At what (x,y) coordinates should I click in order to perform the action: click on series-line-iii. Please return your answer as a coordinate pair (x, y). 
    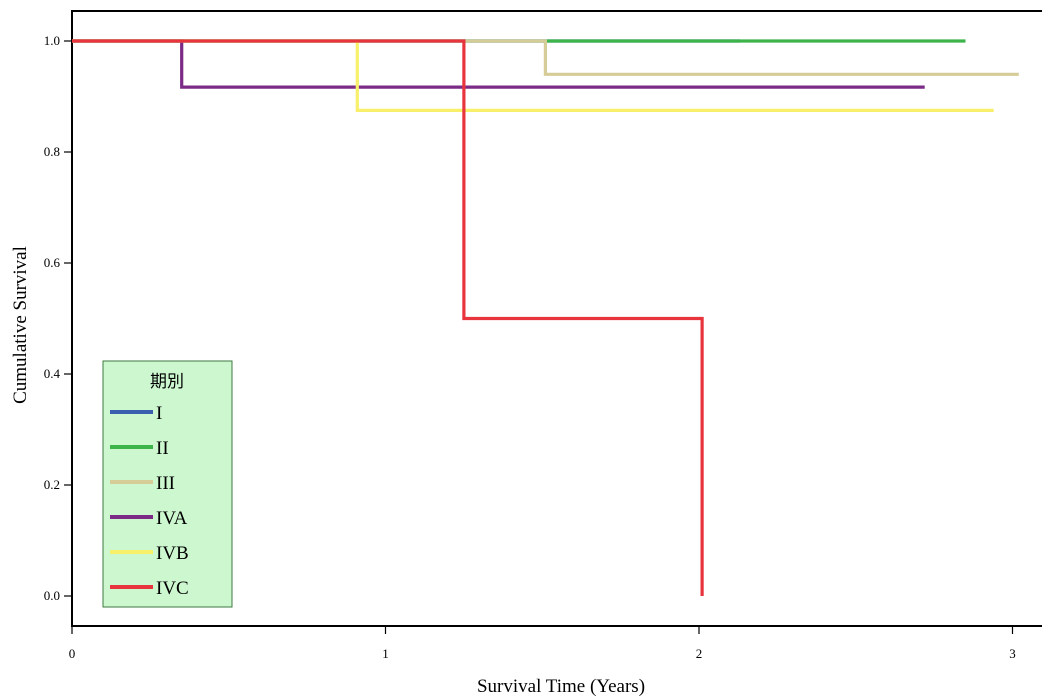
    Looking at the image, I should click on (545, 57).